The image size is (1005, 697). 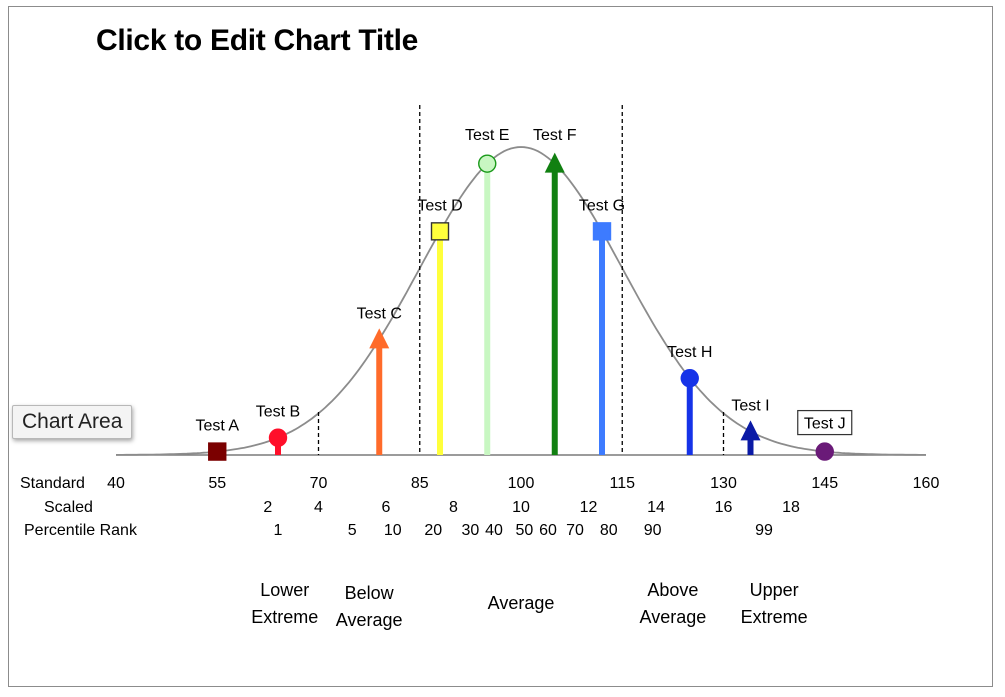 I want to click on scaled-tick-label: 4, so click(x=318, y=507).